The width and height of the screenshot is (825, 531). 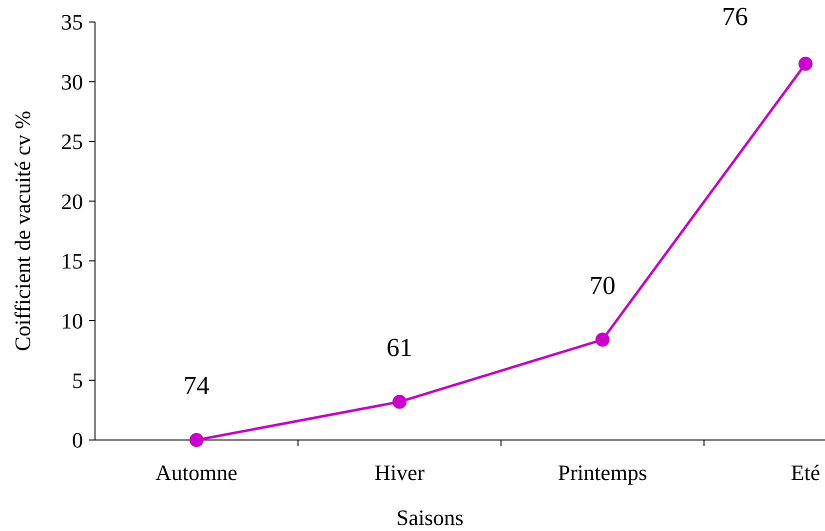 I want to click on y-tick-label: 15, so click(x=72, y=261).